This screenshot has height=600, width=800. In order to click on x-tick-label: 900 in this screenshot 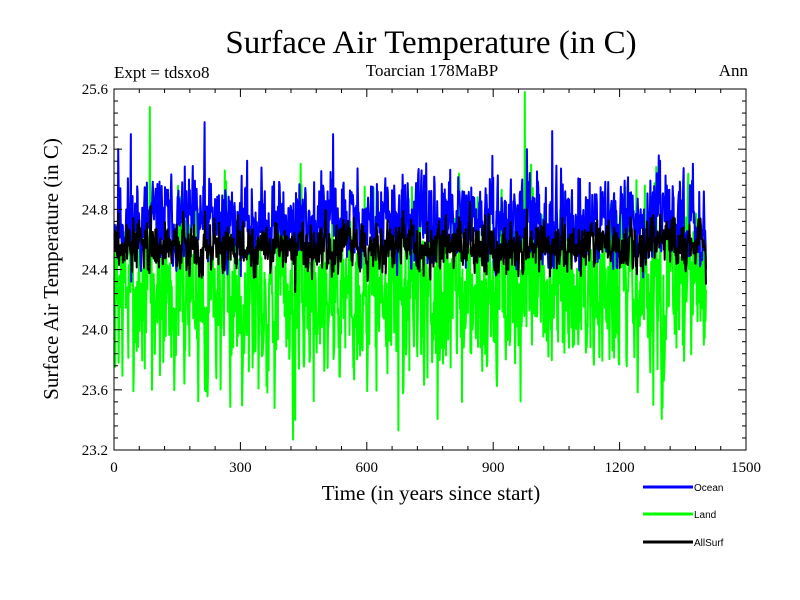, I will do `click(493, 468)`.